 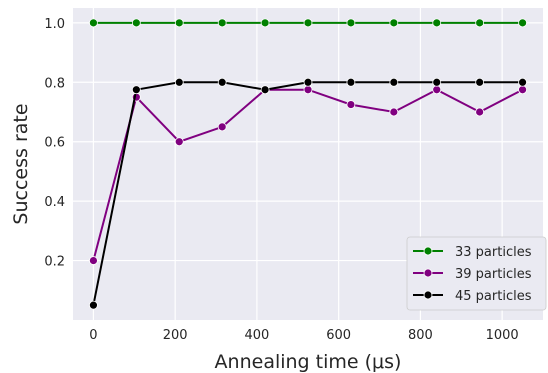 What do you see at coordinates (303, 335) in the screenshot?
I see `x-tick-labels: 0 200 400 600 800 1000` at bounding box center [303, 335].